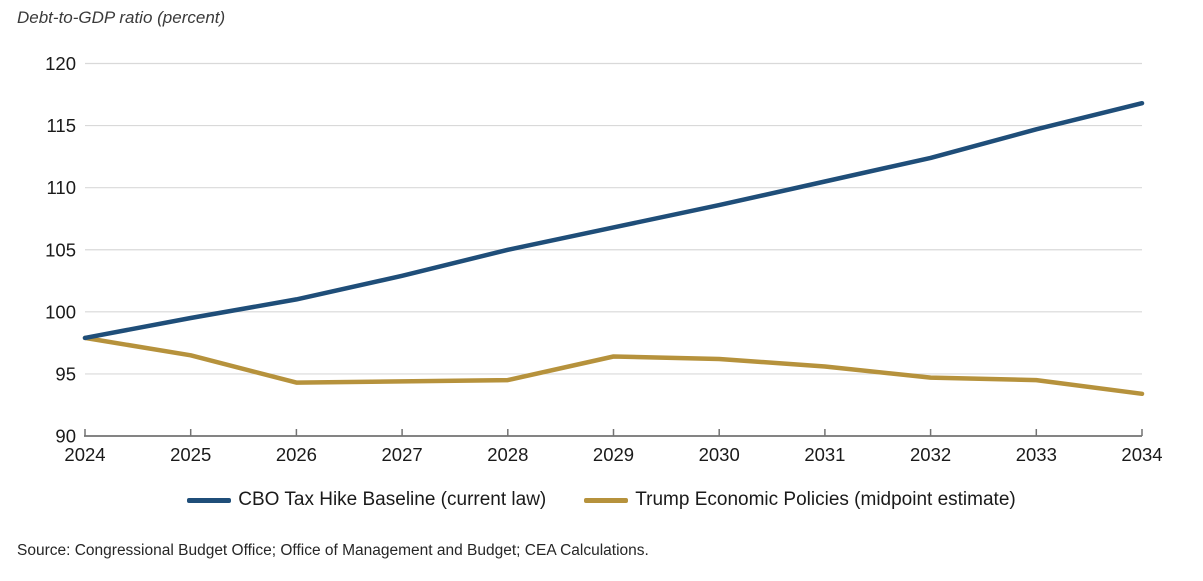 Image resolution: width=1203 pixels, height=581 pixels. What do you see at coordinates (613, 454) in the screenshot?
I see `x-tick-label: 2029` at bounding box center [613, 454].